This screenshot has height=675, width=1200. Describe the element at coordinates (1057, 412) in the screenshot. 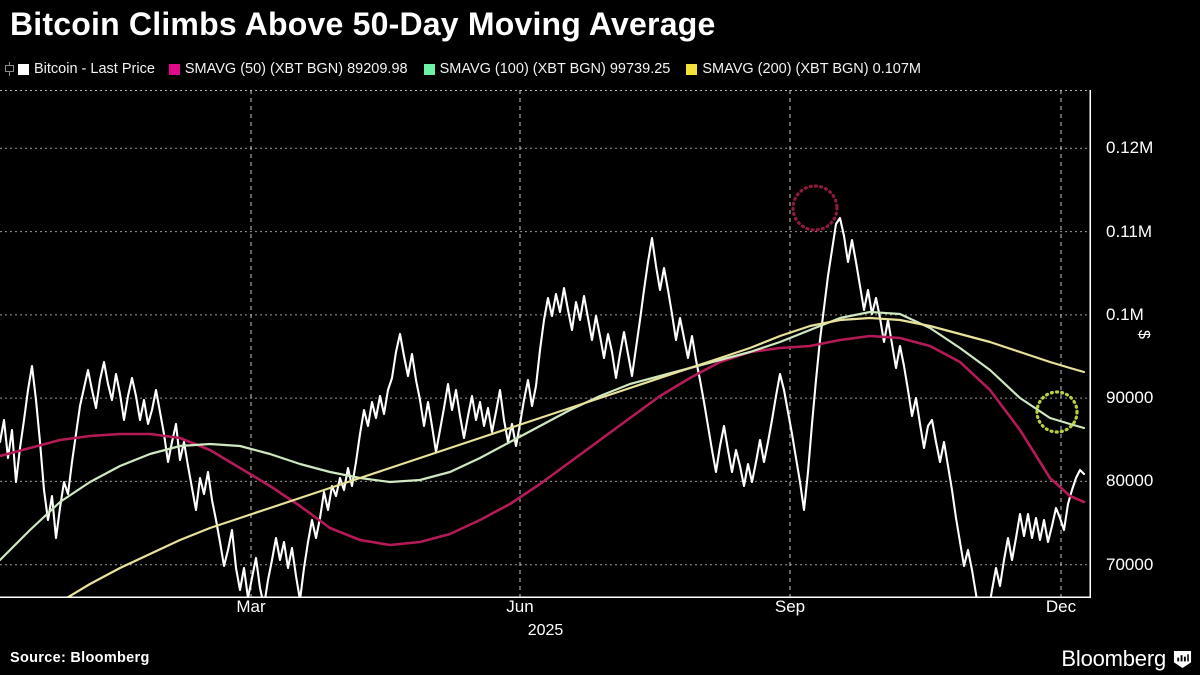

I see `green-dotted-circle` at that location.